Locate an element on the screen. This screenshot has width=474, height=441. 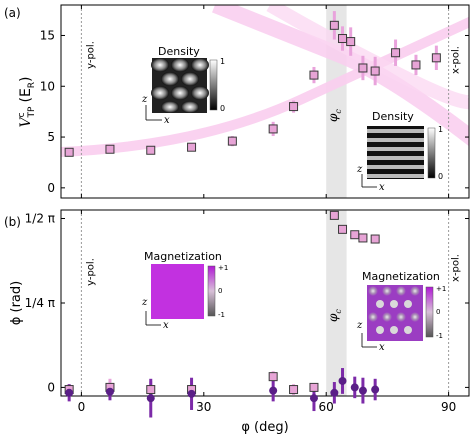
ylabel-unit-sub: R is located at coordinates (32, 85).